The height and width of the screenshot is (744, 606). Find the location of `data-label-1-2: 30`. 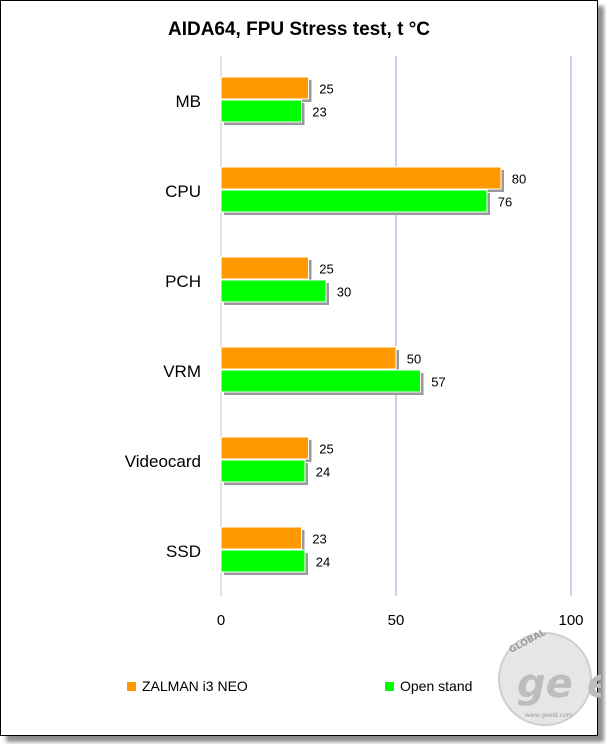

data-label-1-2: 30 is located at coordinates (344, 292).